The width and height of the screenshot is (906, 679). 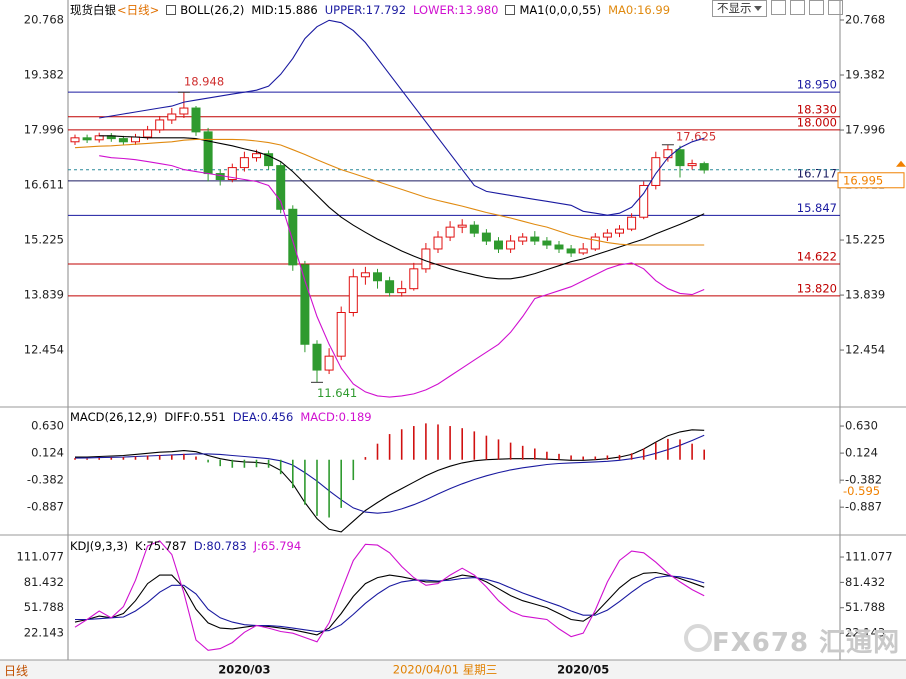 What do you see at coordinates (220, 546) in the screenshot?
I see `legend-entry: D:80.783` at bounding box center [220, 546].